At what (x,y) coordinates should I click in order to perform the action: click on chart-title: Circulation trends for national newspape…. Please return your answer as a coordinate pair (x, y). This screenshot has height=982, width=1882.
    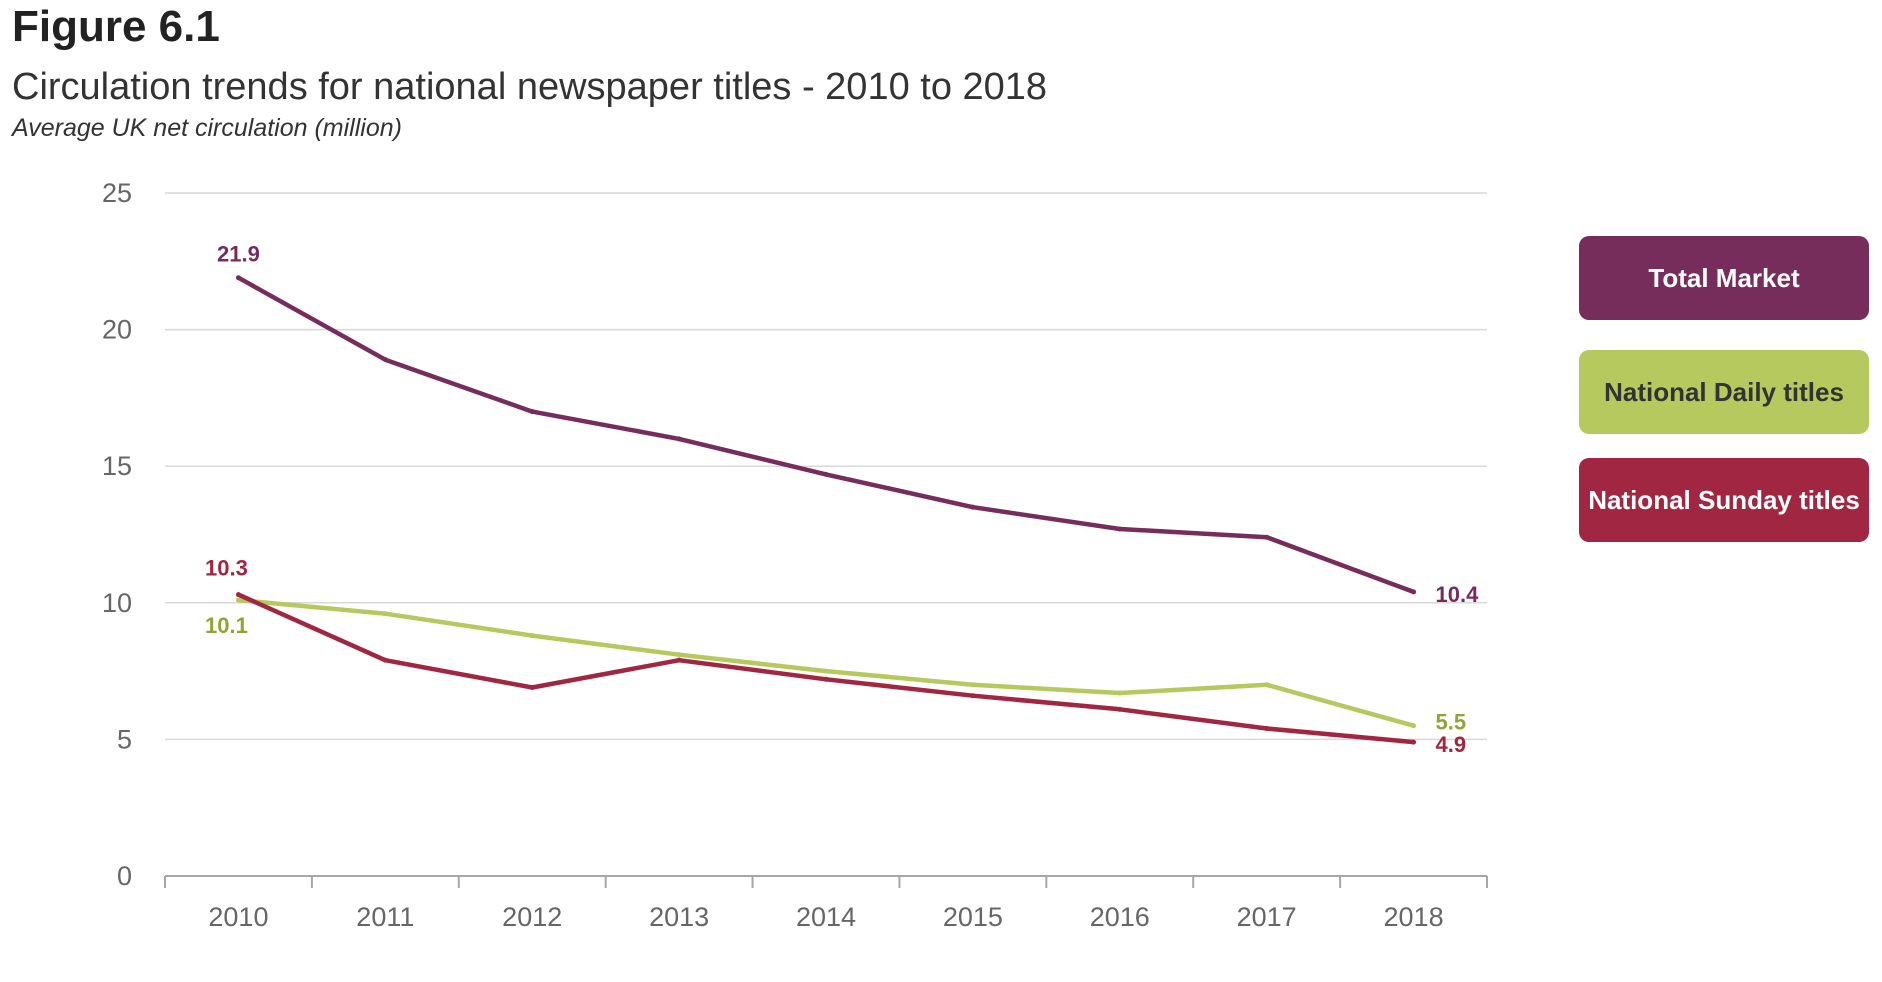
    Looking at the image, I should click on (530, 87).